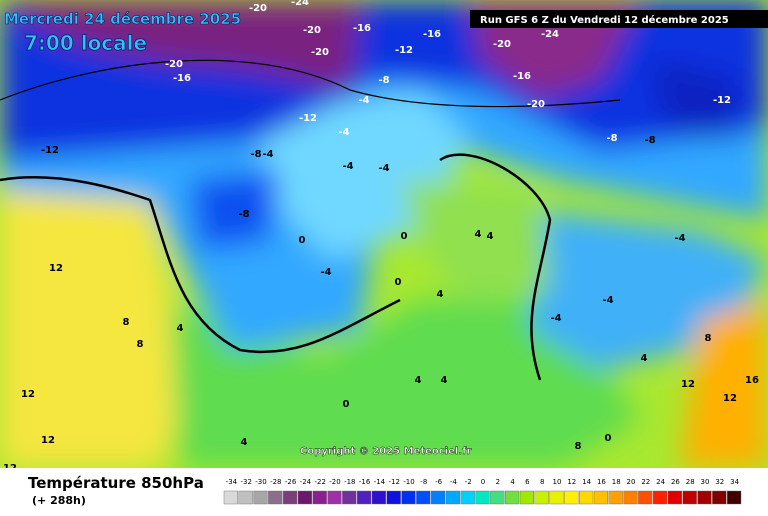 This screenshot has height=516, width=768. Describe the element at coordinates (631, 482) in the screenshot. I see `legend-label: 20` at that location.